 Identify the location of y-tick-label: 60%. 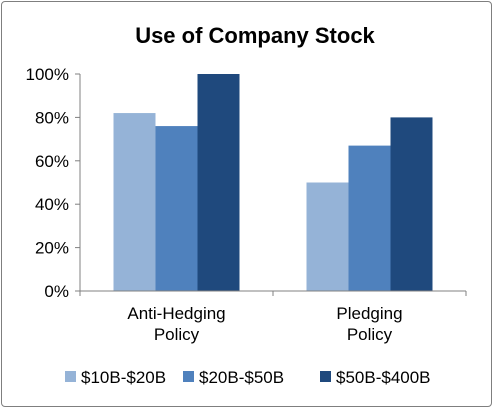
(52, 161).